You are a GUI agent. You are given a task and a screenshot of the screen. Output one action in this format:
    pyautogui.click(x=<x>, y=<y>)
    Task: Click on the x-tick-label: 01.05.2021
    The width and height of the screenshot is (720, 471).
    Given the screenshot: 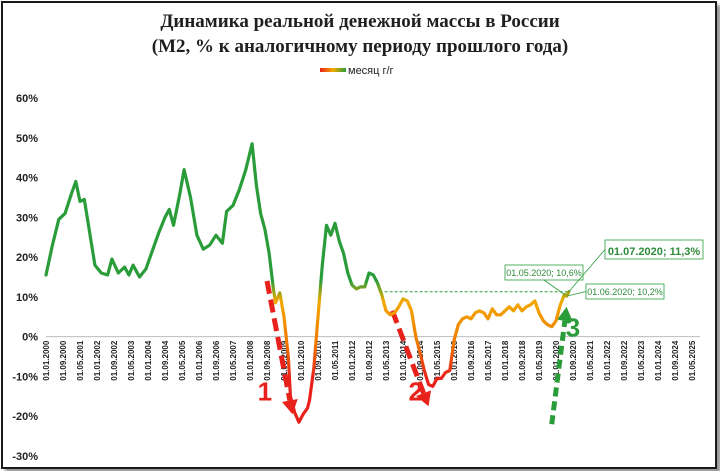 What is the action you would take?
    pyautogui.click(x=590, y=360)
    